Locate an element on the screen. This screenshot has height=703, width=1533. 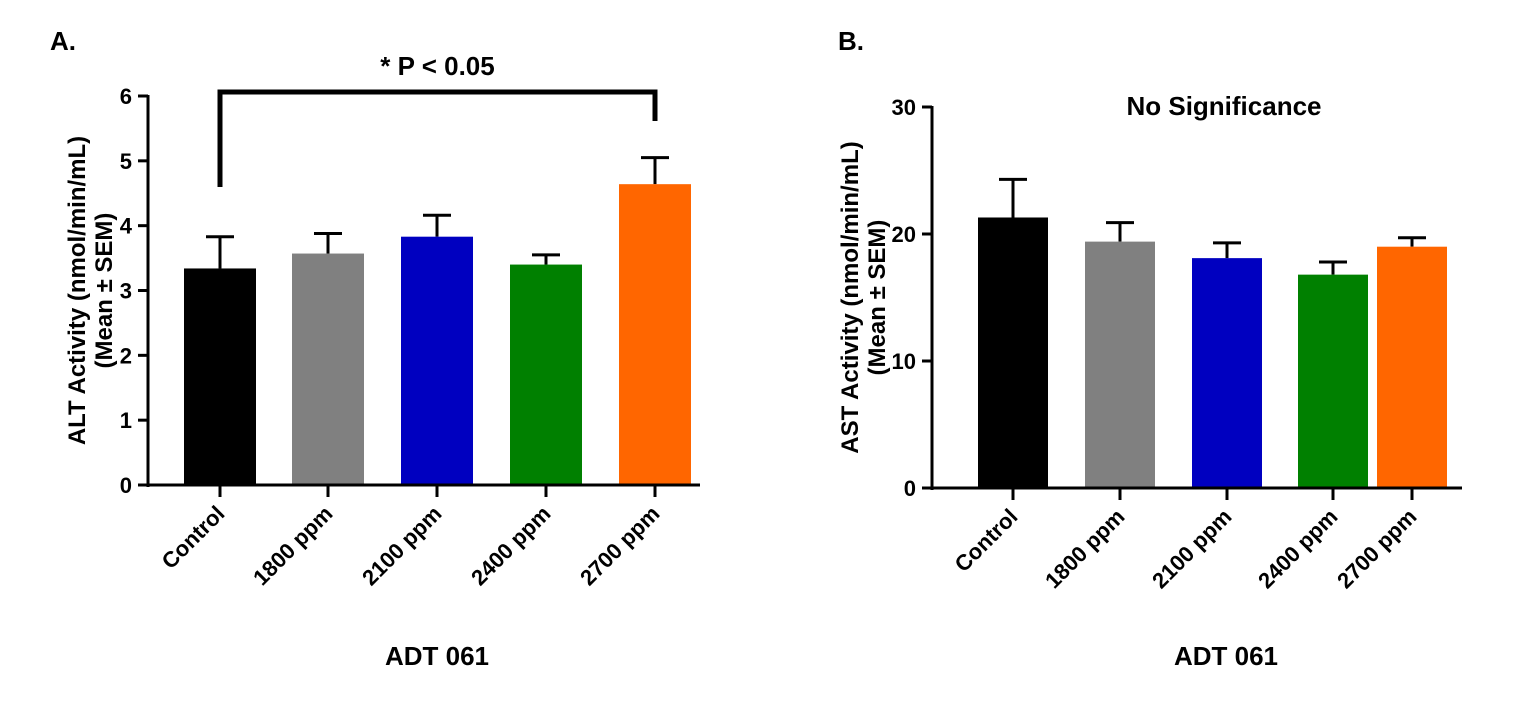
significance-annotation: No Significance is located at coordinates (1223, 106).